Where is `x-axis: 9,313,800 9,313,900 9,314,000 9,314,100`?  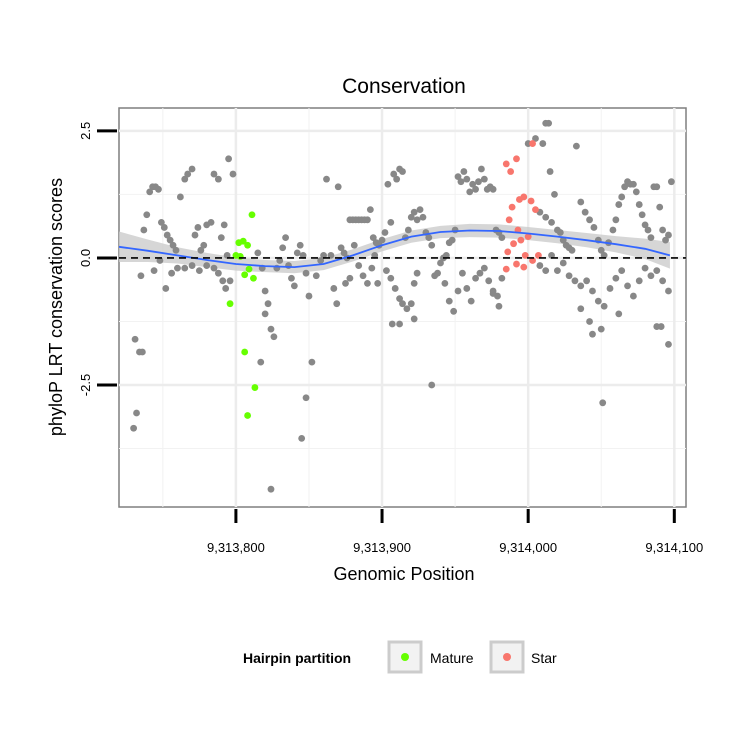 x-axis: 9,313,800 9,313,900 9,314,000 9,314,100 is located at coordinates (455, 532).